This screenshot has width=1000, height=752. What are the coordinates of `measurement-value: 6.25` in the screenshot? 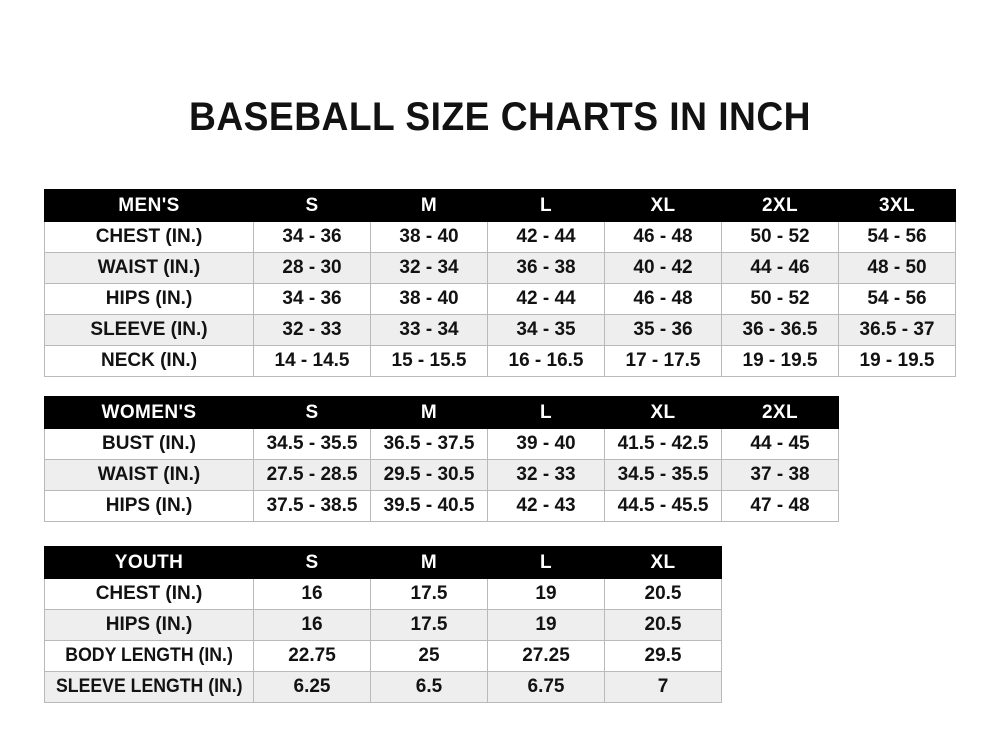 It's located at (312, 687).